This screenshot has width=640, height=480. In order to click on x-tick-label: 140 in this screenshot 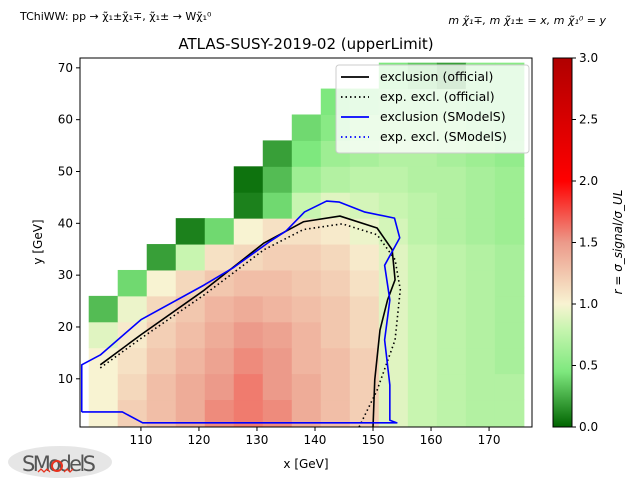, I will do `click(315, 440)`.